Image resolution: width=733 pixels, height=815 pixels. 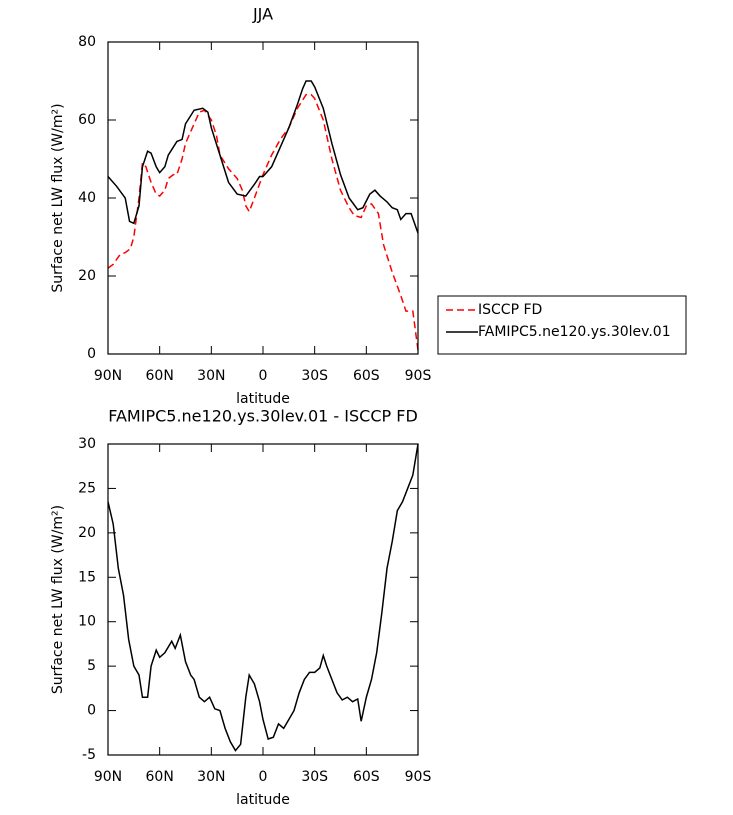 I want to click on y-tick-label: -5, so click(x=89, y=755).